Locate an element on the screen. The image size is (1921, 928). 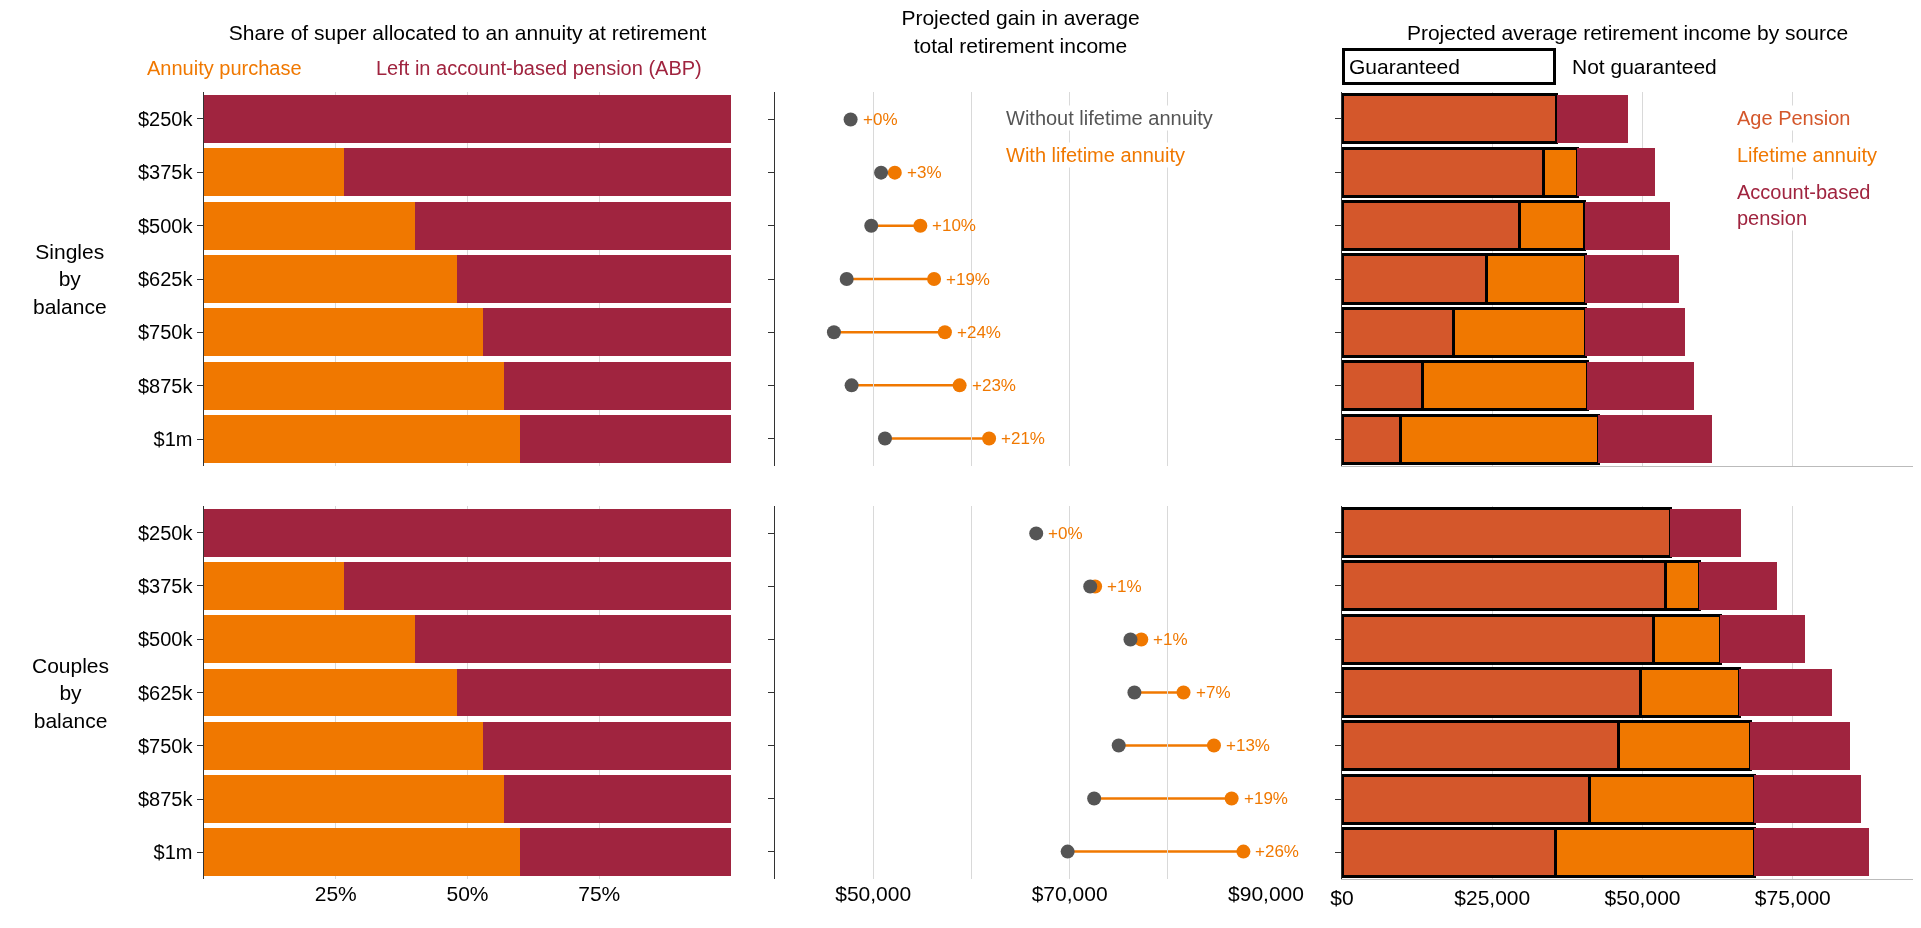
text: Annuity purchase is located at coordinates (224, 68).